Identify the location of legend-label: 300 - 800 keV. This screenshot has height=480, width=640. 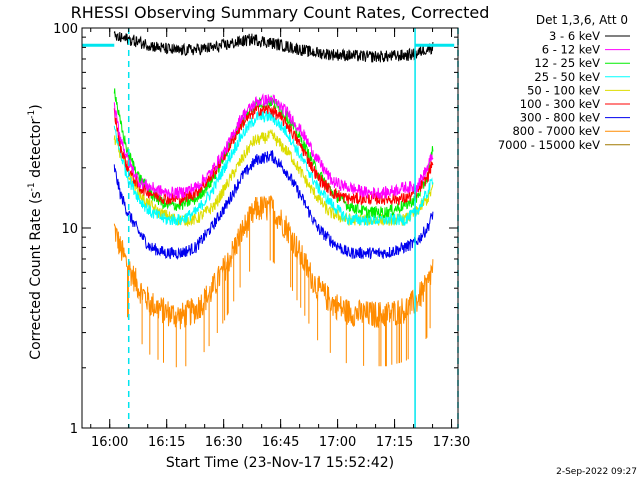
(560, 118).